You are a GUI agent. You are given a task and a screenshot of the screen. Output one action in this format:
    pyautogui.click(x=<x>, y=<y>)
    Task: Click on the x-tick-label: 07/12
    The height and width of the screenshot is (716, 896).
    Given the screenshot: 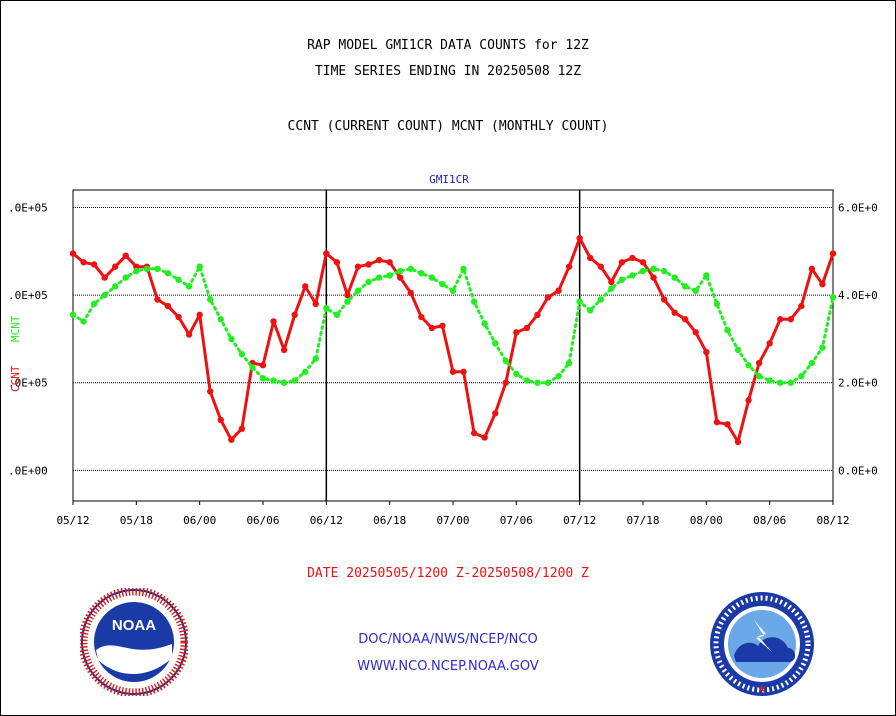 What is the action you would take?
    pyautogui.click(x=579, y=520)
    